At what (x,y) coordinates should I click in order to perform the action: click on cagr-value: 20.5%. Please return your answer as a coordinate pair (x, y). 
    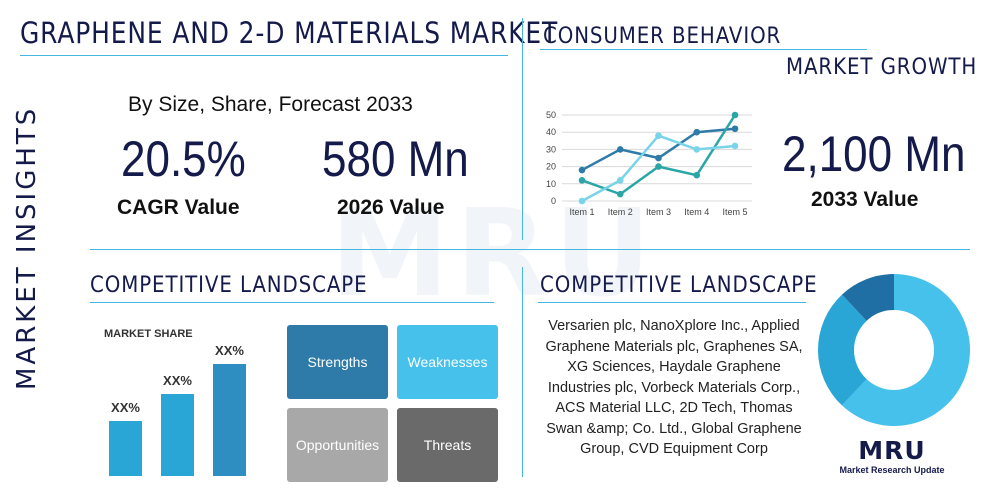
    Looking at the image, I should click on (183, 159).